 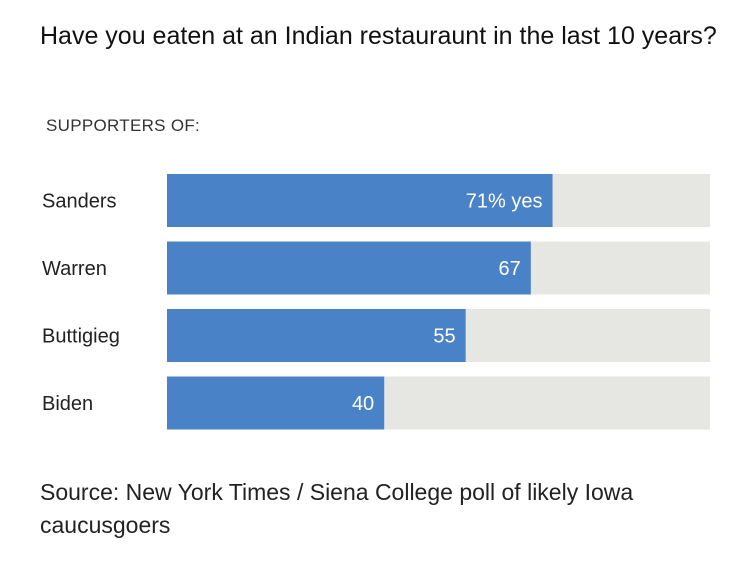 What do you see at coordinates (81, 337) in the screenshot?
I see `category-label-buttigieg: Buttigieg` at bounding box center [81, 337].